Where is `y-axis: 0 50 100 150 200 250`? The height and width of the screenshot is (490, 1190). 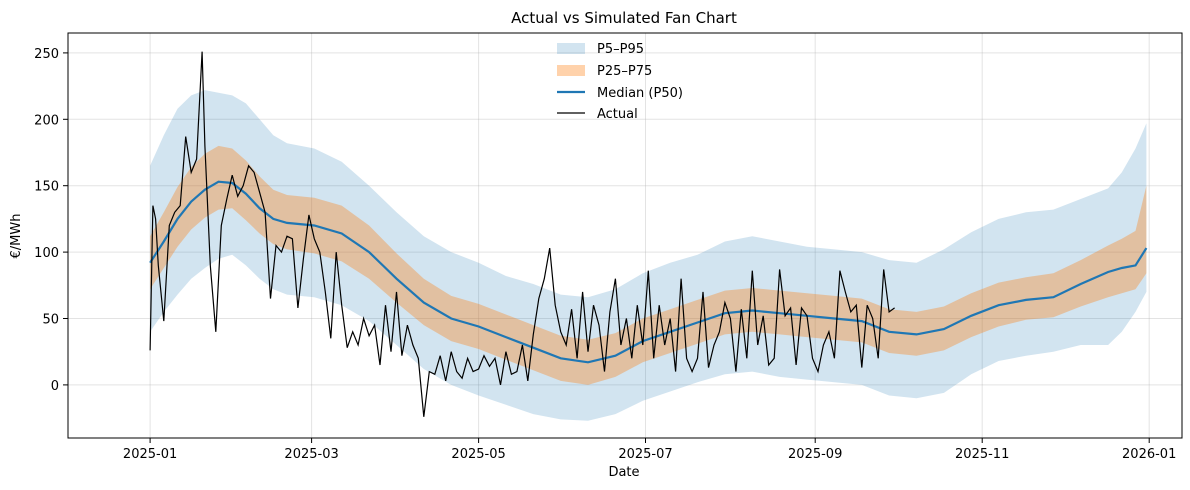
y-axis: 0 50 100 150 200 250 is located at coordinates (51, 220).